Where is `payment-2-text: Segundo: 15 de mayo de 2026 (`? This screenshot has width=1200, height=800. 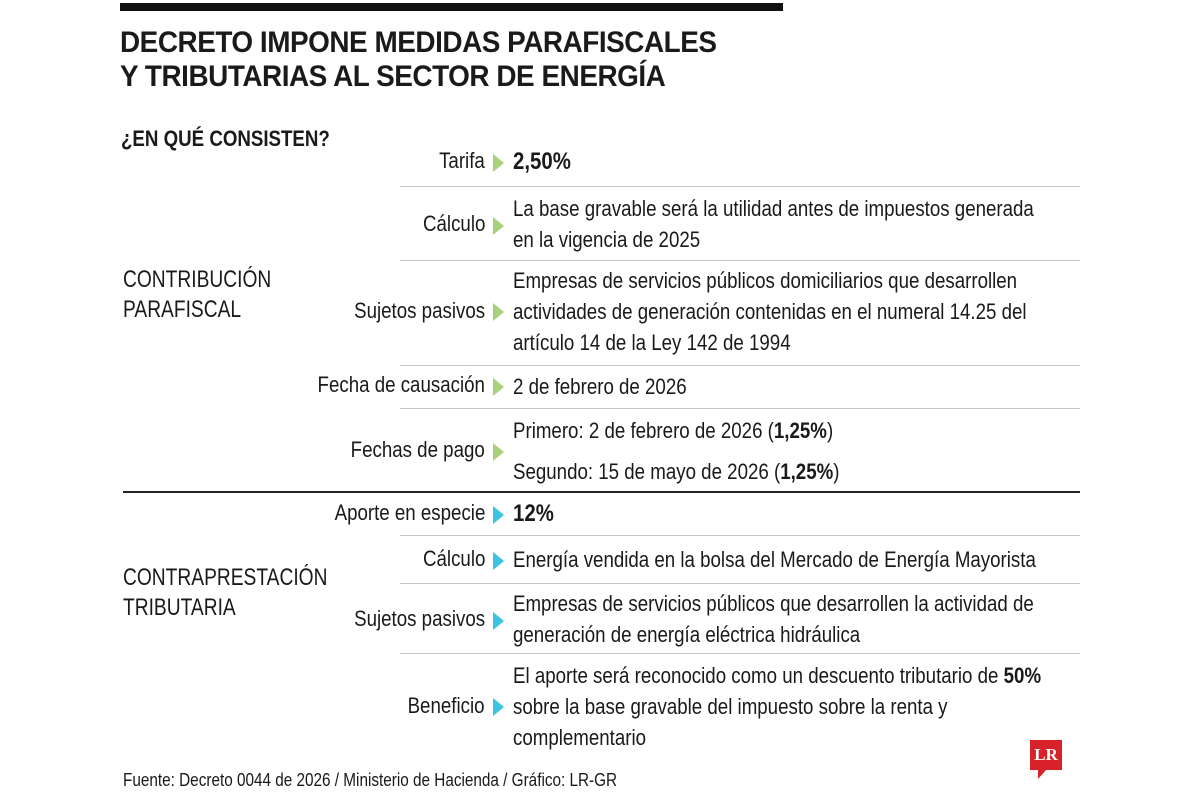
payment-2-text: Segundo: 15 de mayo de 2026 ( is located at coordinates (647, 471).